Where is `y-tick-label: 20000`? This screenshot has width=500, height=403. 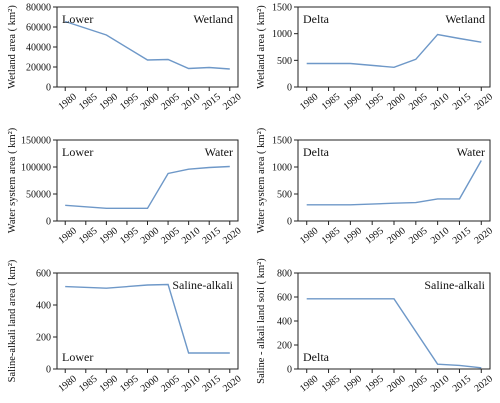
y-tick-label: 20000 is located at coordinates (38, 68).